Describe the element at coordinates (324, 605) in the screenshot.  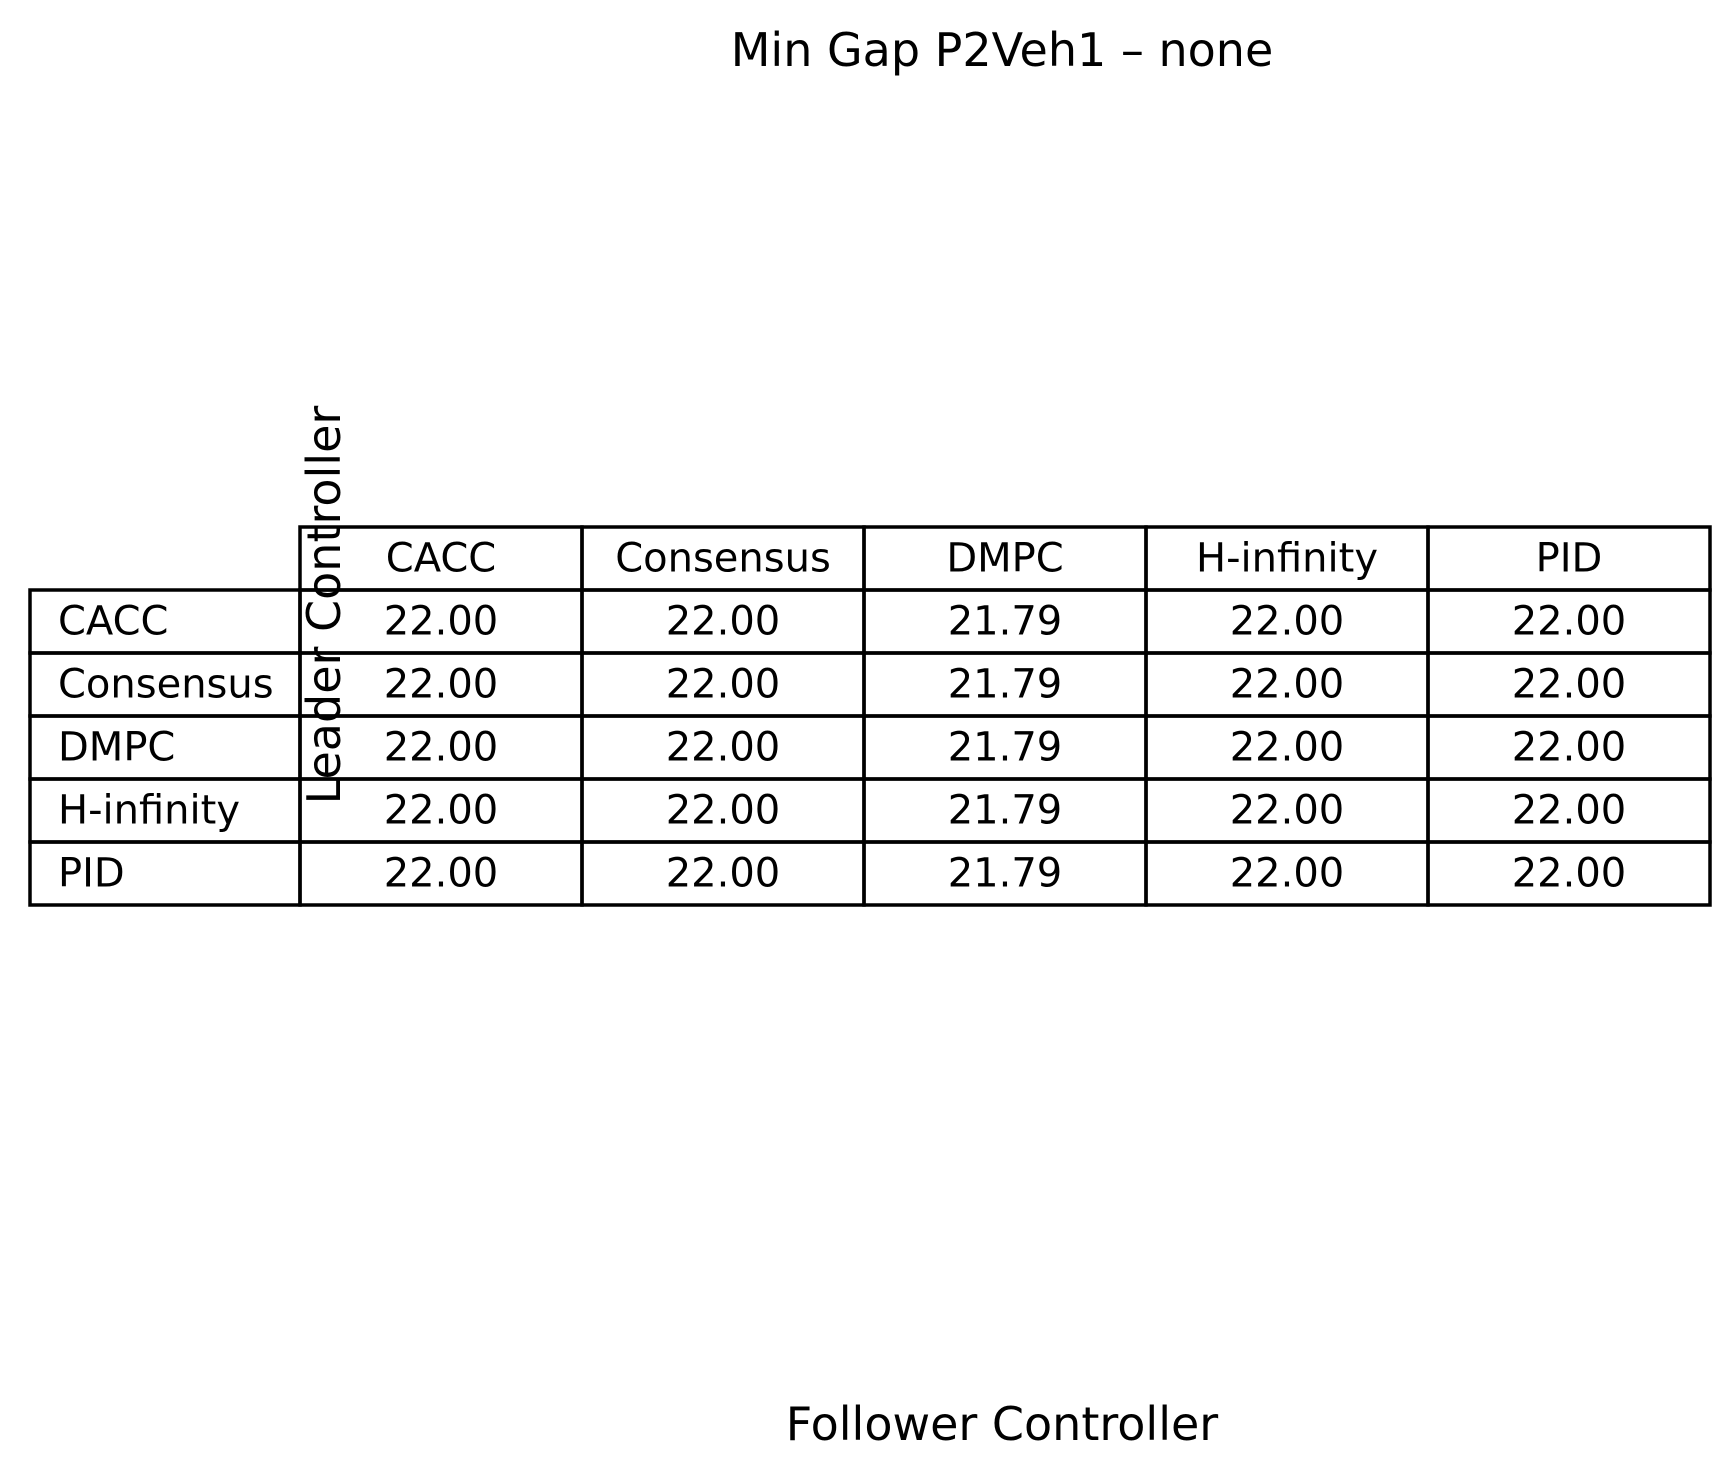
I see `y-axis-label: Leader Controller` at that location.